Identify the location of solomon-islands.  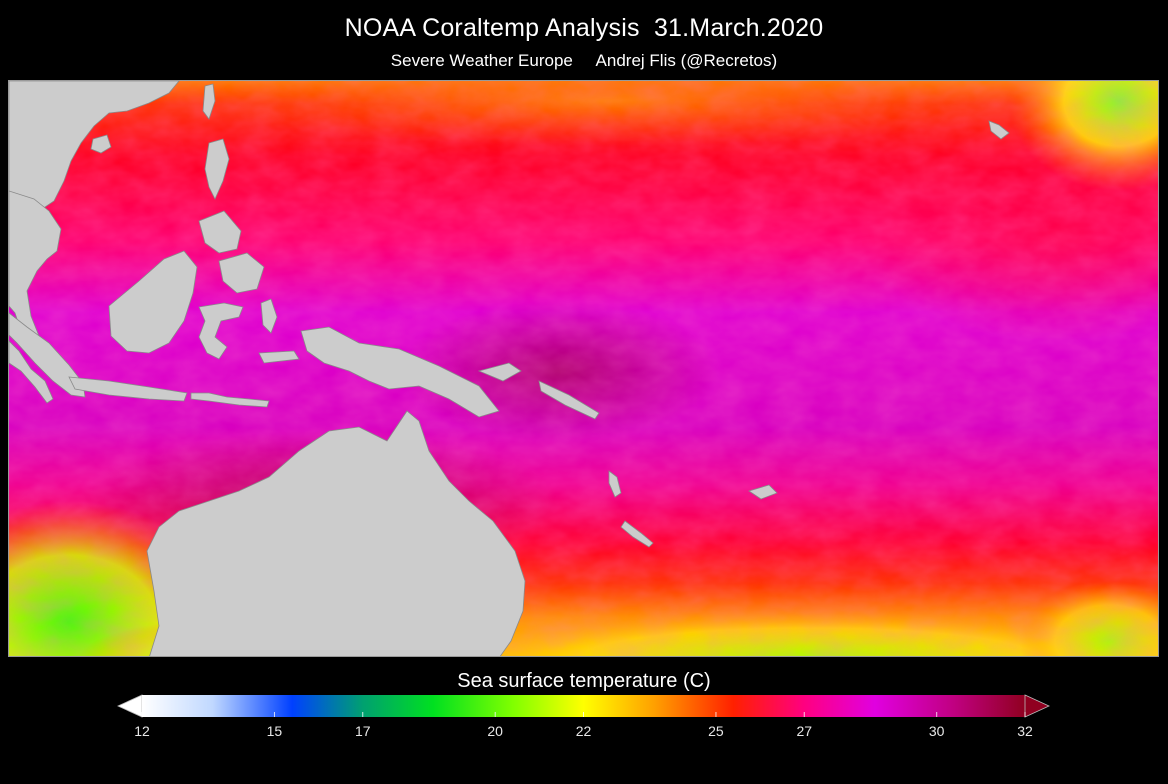
(569, 400).